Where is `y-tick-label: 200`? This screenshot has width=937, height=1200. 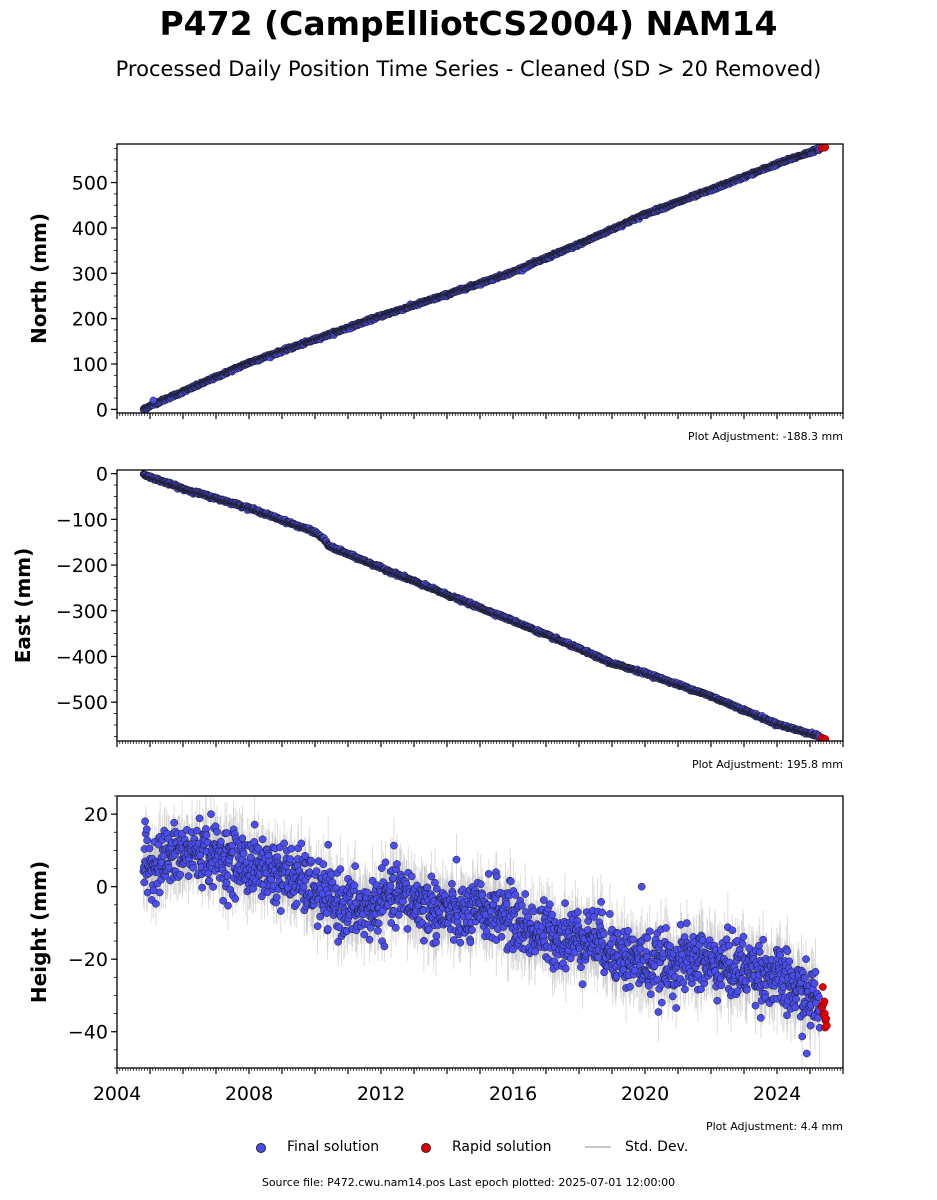
y-tick-label: 200 is located at coordinates (90, 320).